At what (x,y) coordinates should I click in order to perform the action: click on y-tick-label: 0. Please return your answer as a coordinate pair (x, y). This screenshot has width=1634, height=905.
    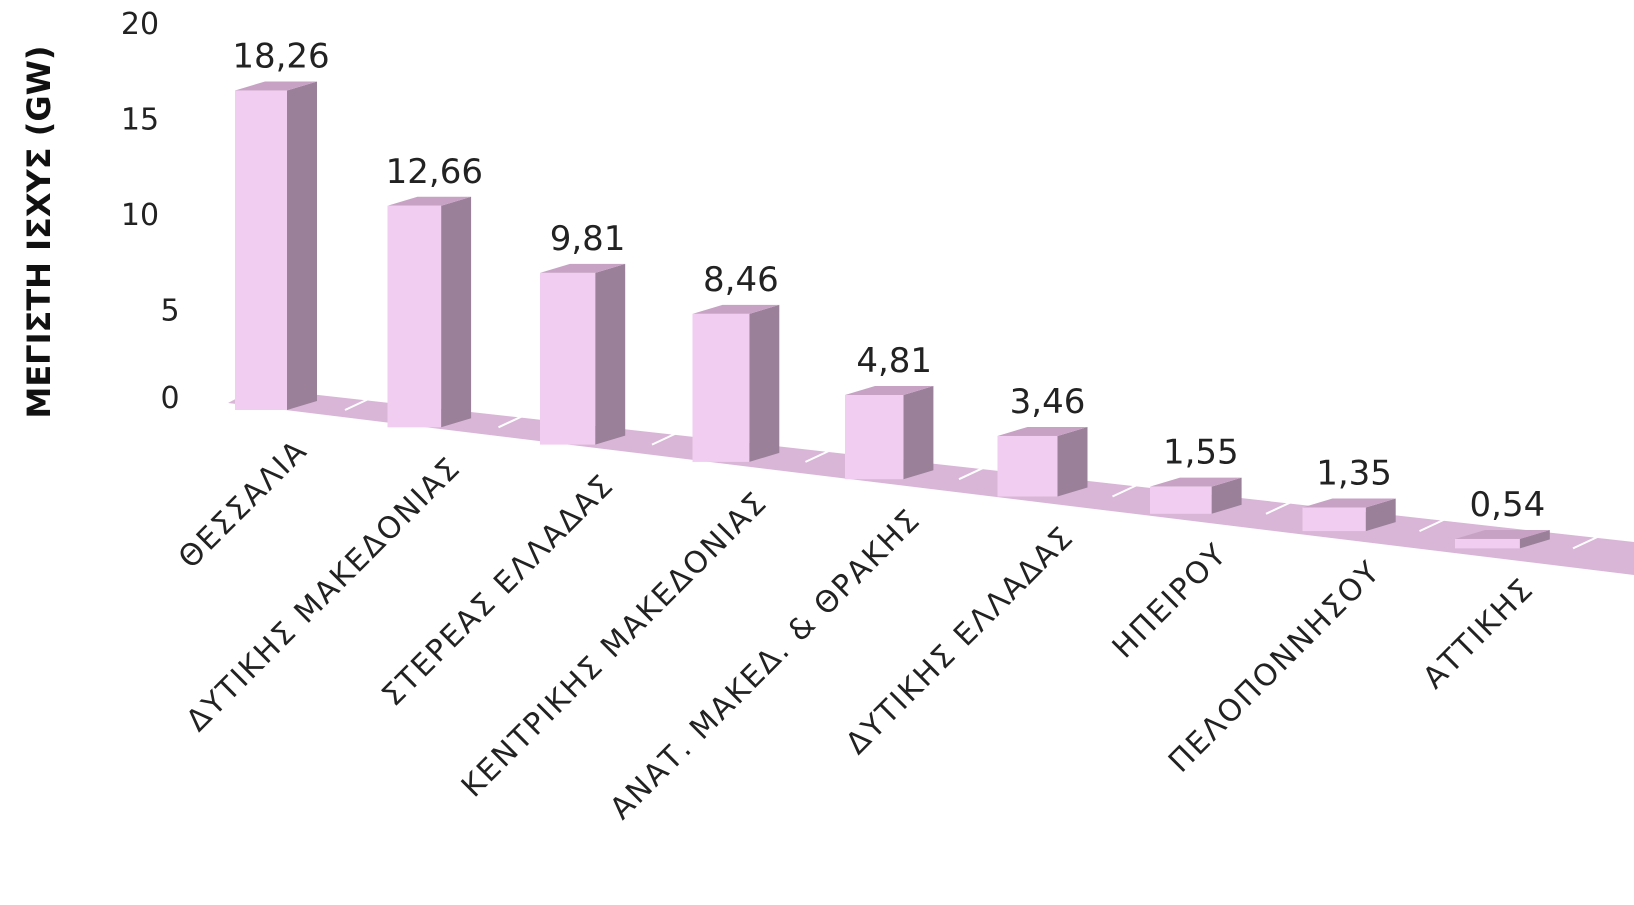
    Looking at the image, I should click on (169, 398).